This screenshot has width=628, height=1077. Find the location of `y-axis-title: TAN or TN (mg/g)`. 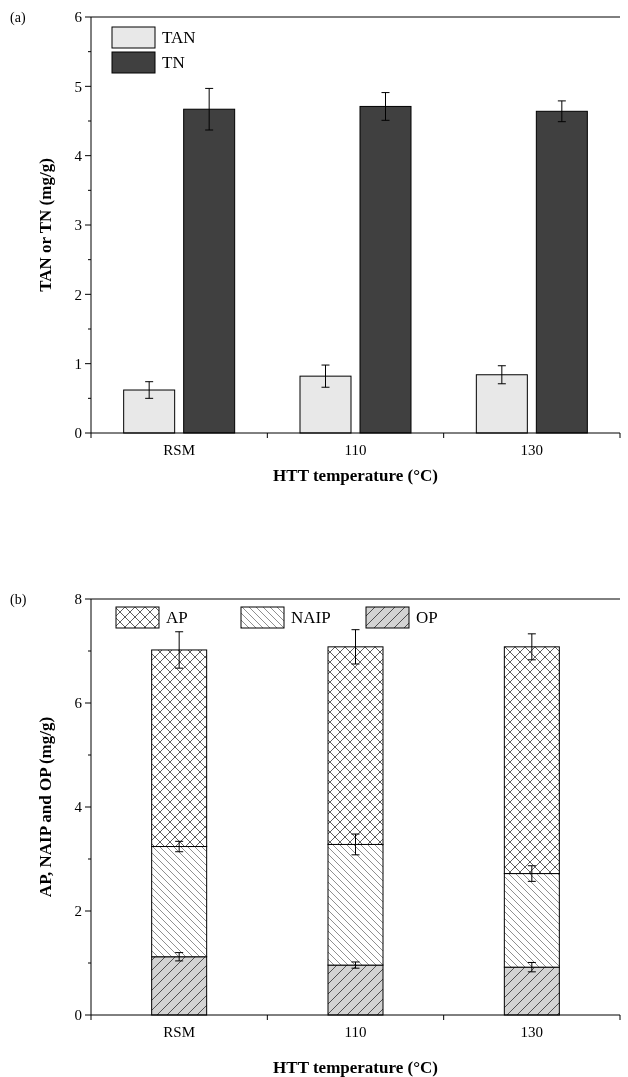

y-axis-title: TAN or TN (mg/g) is located at coordinates (45, 225).